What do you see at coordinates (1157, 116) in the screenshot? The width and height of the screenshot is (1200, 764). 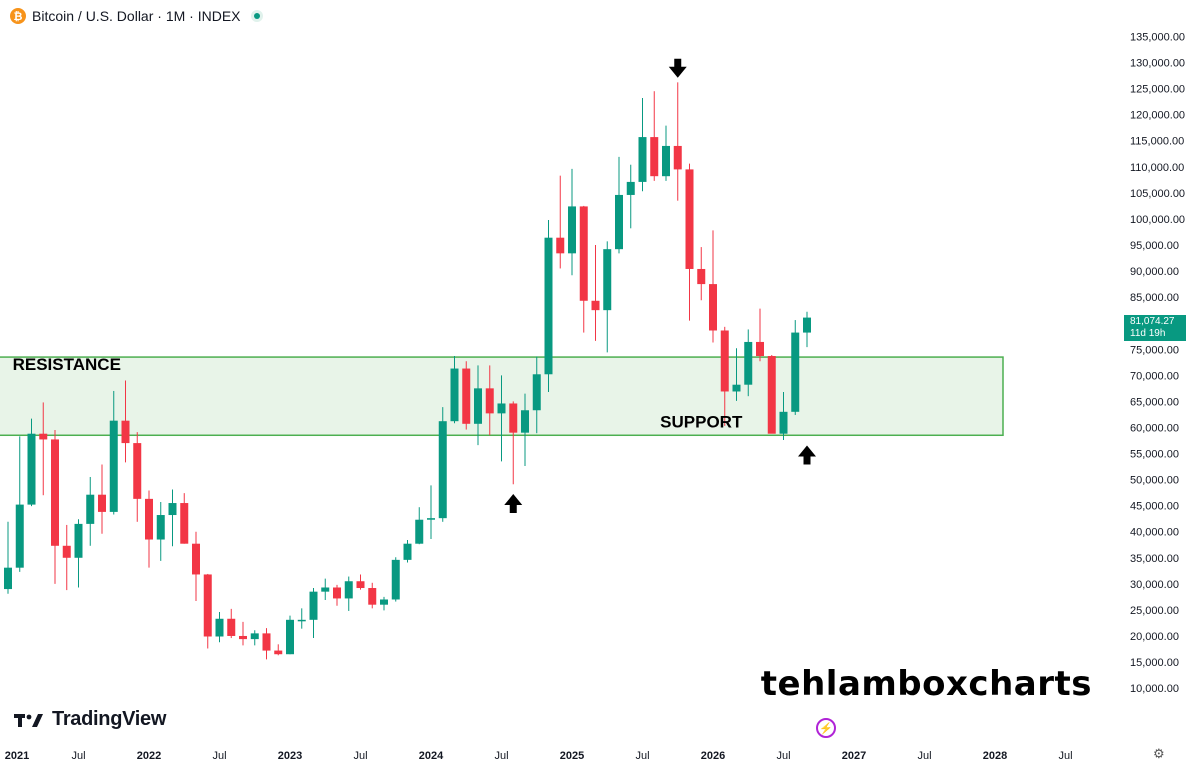 I see `y-tick-label: 120,000.00` at bounding box center [1157, 116].